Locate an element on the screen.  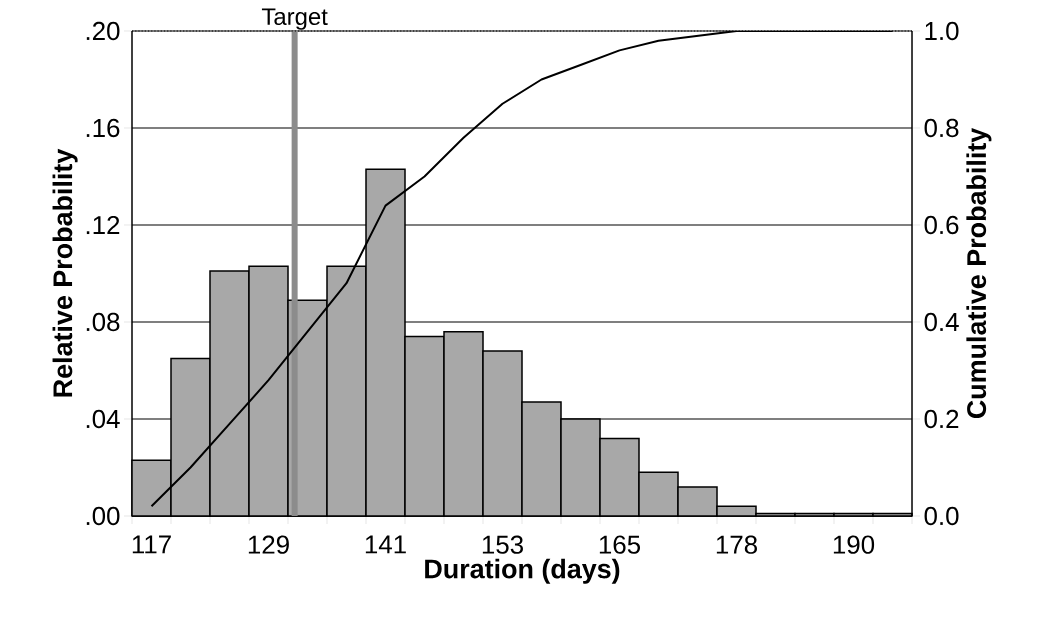
x-axis-title: Duration (days) is located at coordinates (522, 571).